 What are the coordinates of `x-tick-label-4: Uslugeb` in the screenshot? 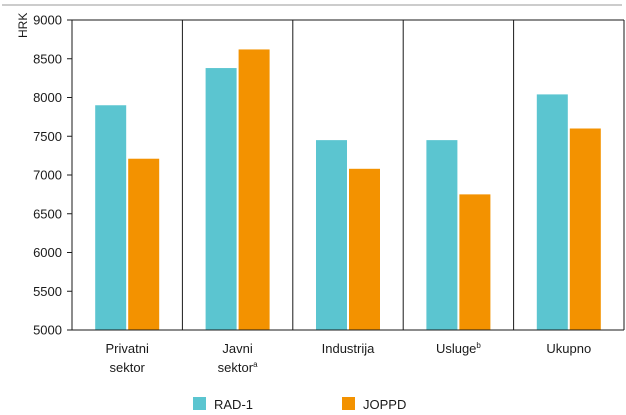 It's located at (458, 348).